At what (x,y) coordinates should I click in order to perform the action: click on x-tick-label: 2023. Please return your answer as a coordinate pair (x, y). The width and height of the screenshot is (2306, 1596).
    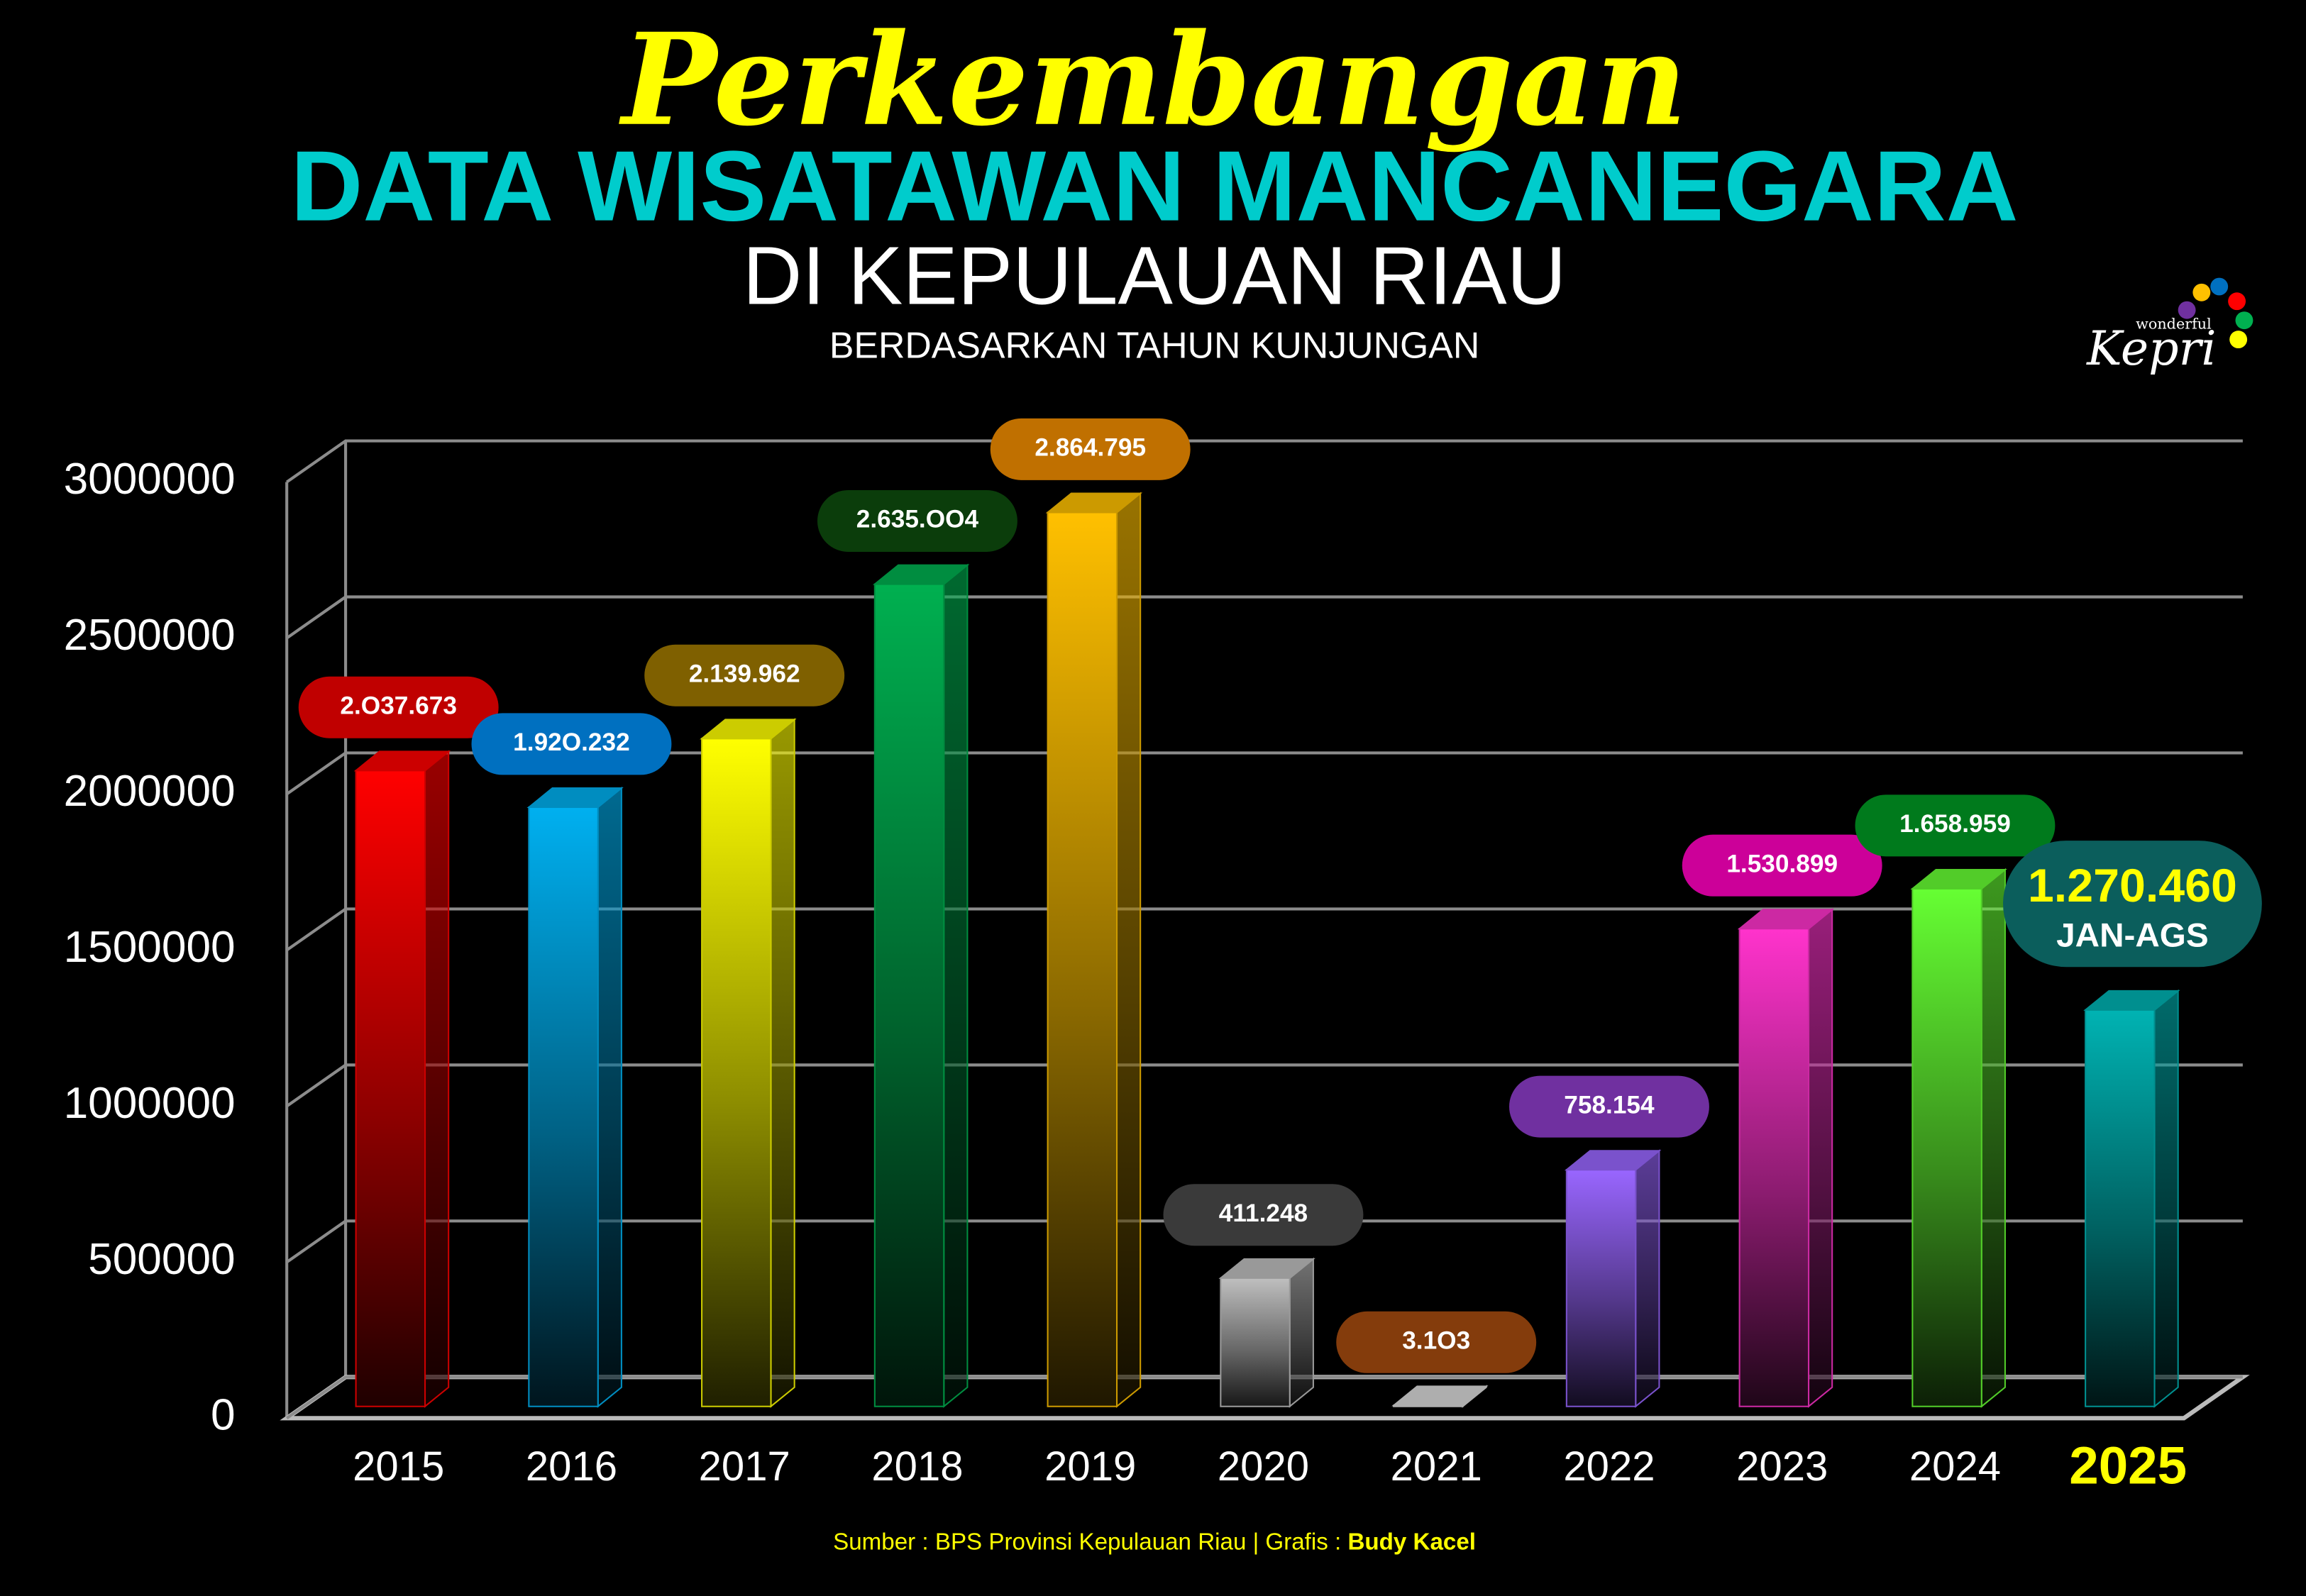
    Looking at the image, I should click on (1782, 1466).